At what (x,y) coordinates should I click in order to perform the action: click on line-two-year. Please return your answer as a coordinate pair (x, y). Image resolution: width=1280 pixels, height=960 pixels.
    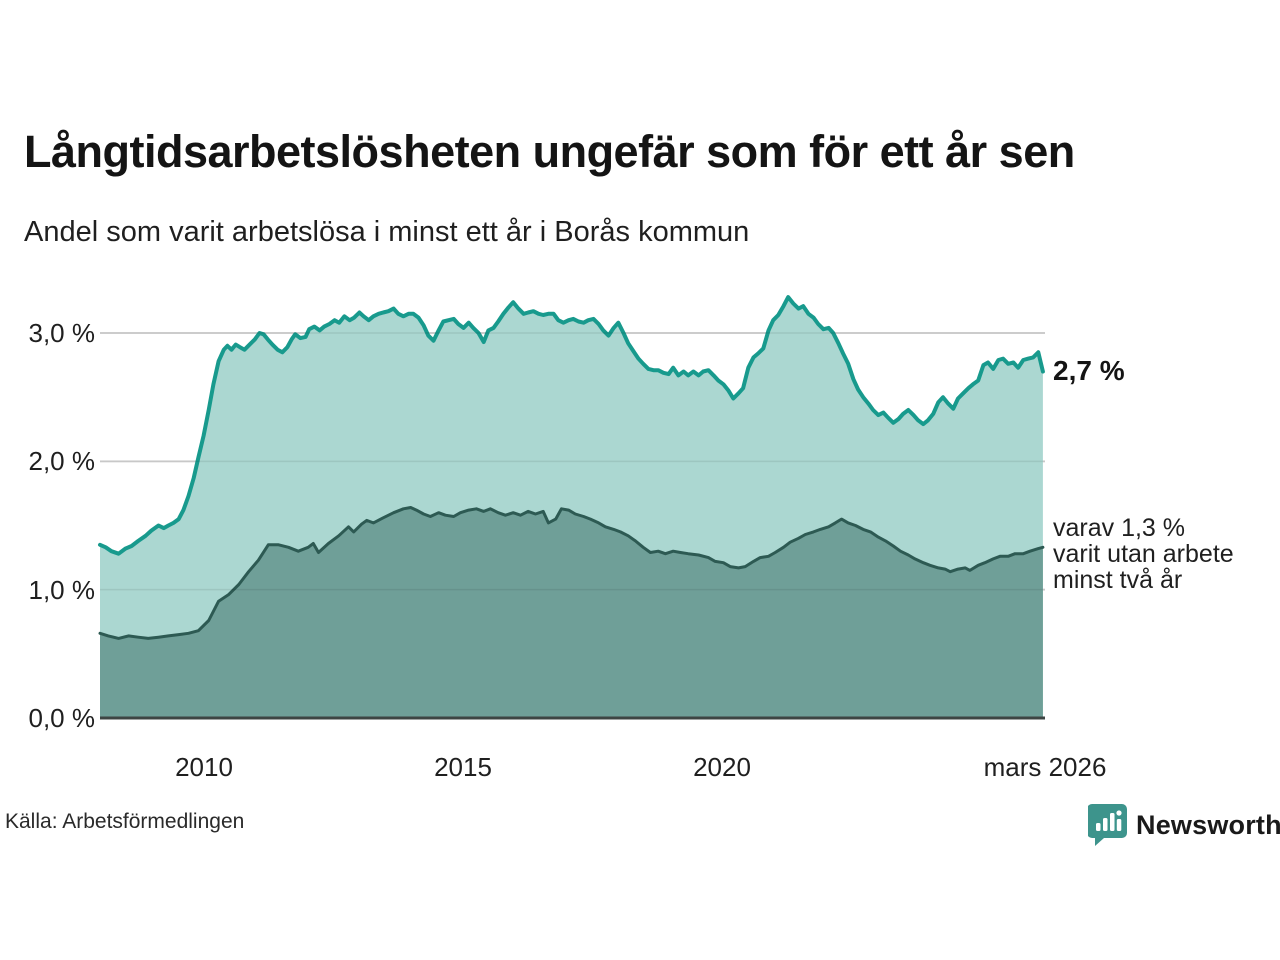
    Looking at the image, I should click on (571, 573).